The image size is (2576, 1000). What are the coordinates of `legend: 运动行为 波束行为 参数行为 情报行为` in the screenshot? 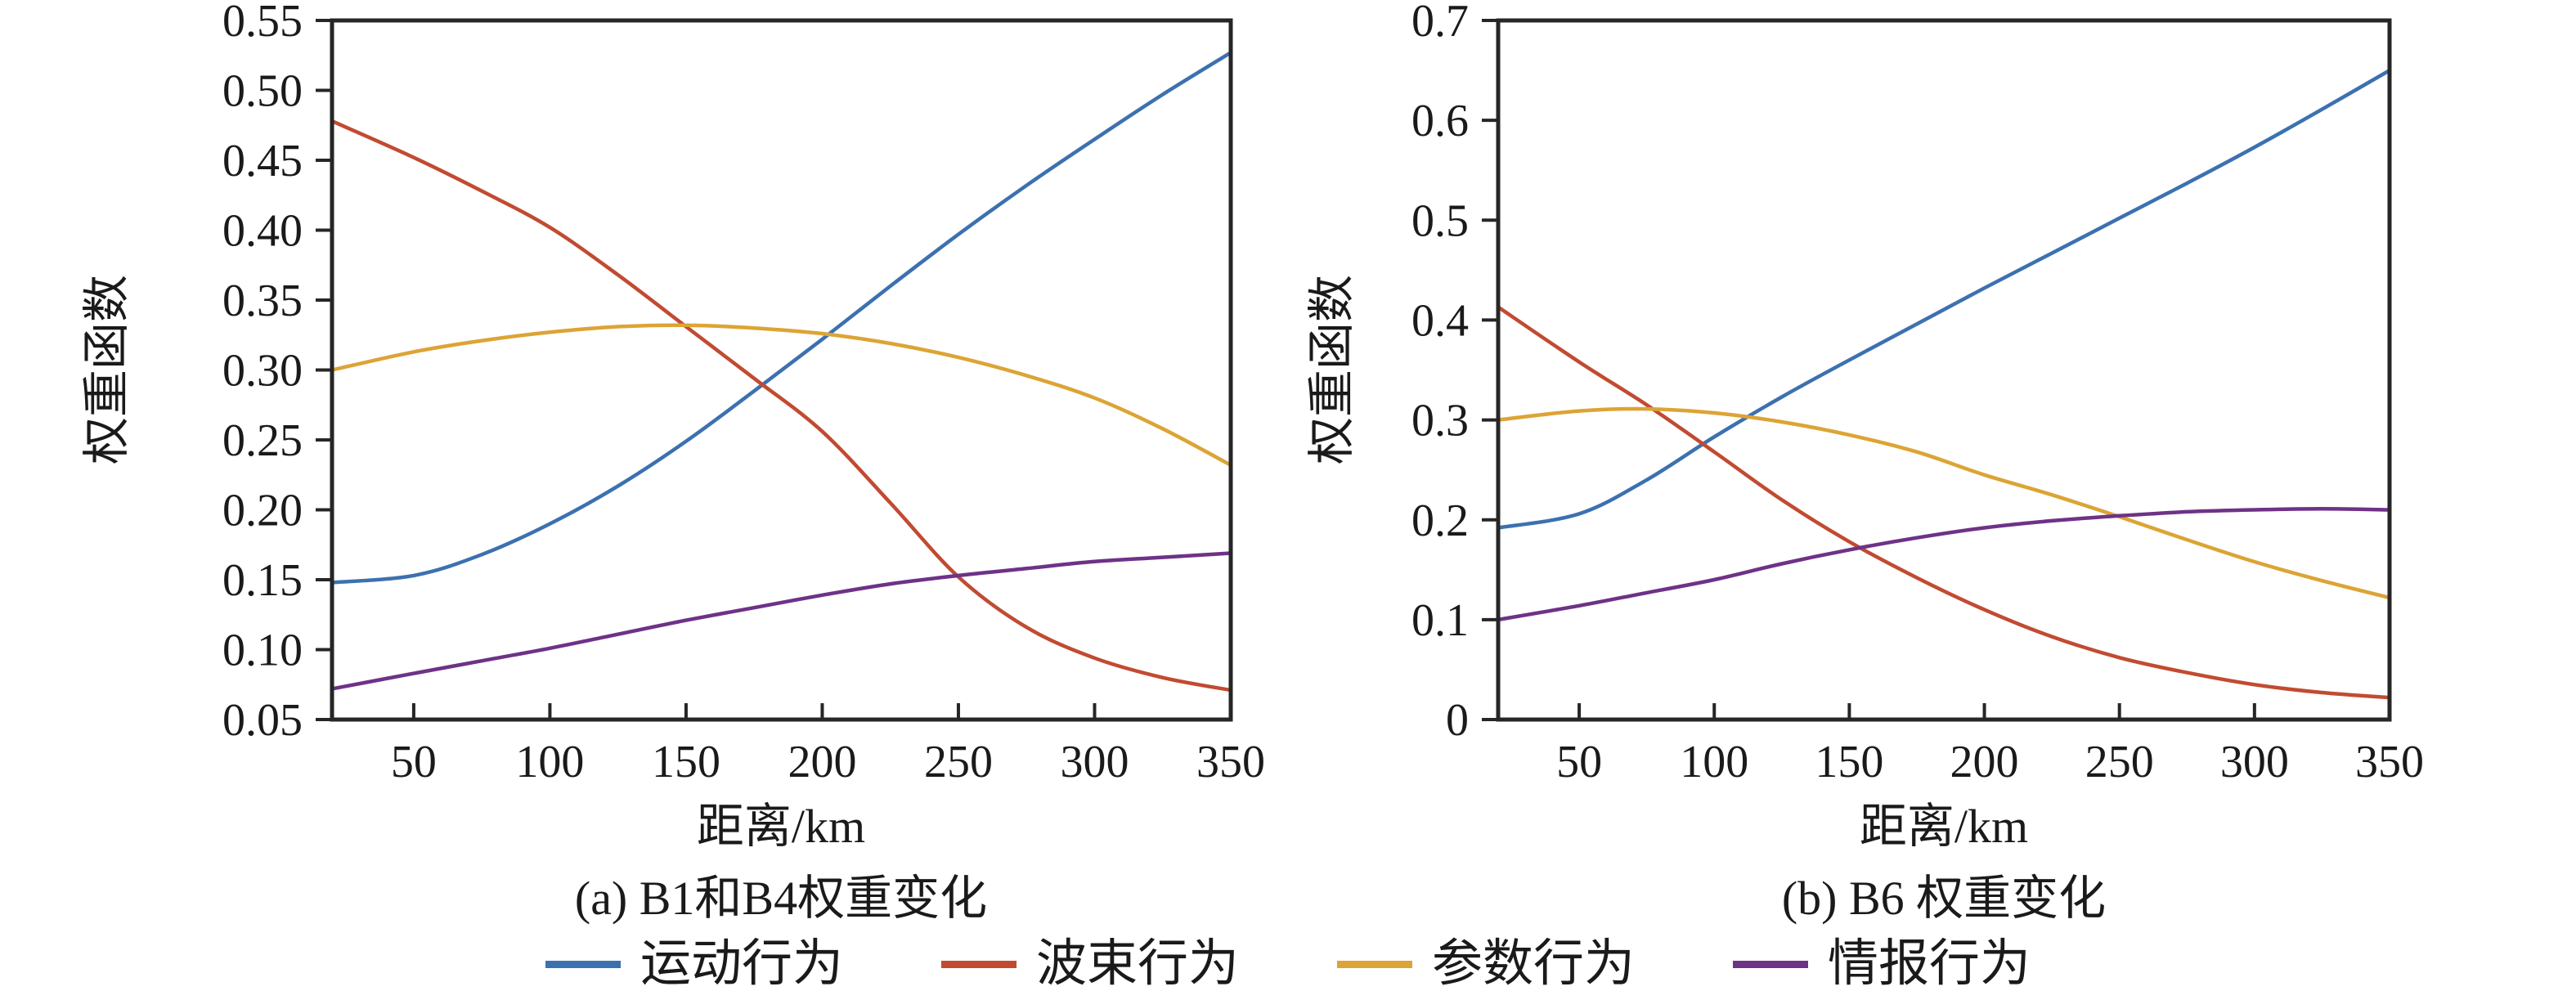 It's located at (1288, 964).